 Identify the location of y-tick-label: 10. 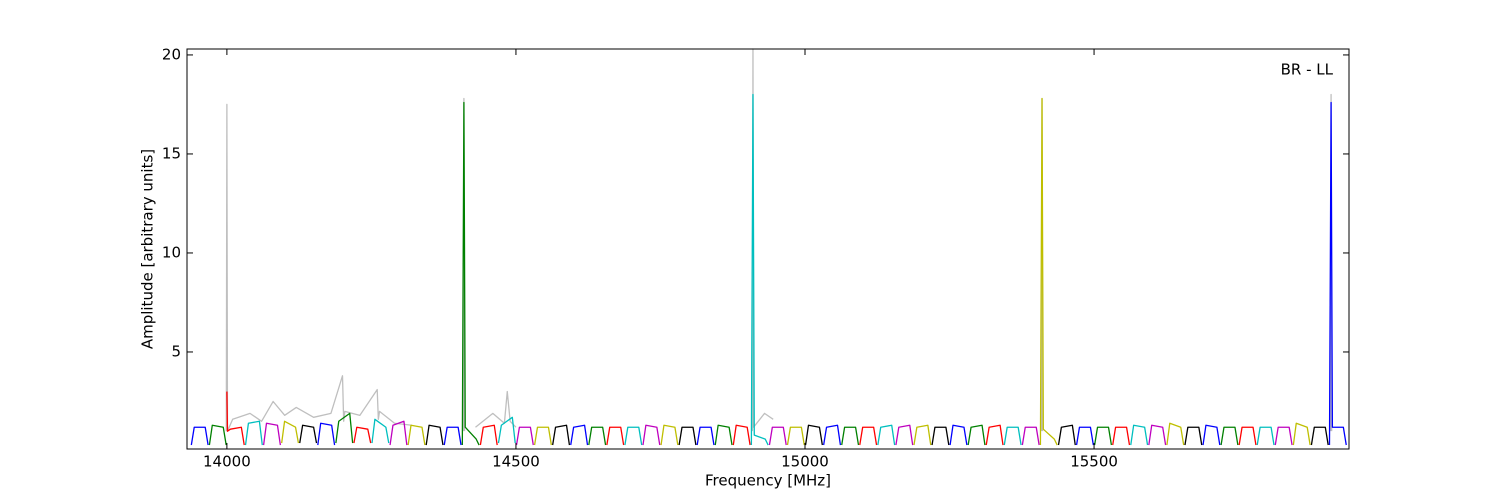
(171, 252).